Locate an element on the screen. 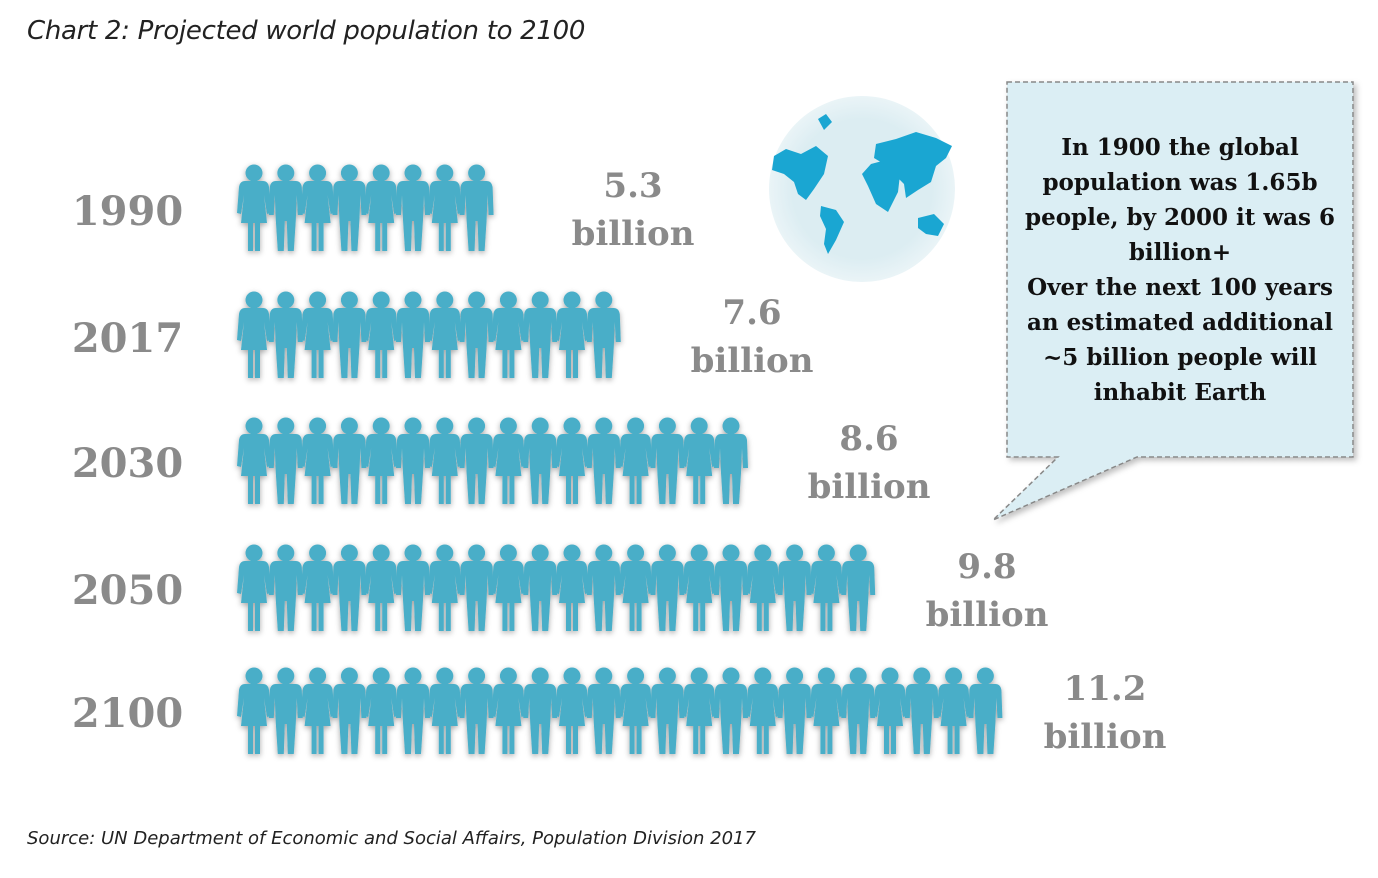  annotation-line: an estimated additional is located at coordinates (1180, 322).